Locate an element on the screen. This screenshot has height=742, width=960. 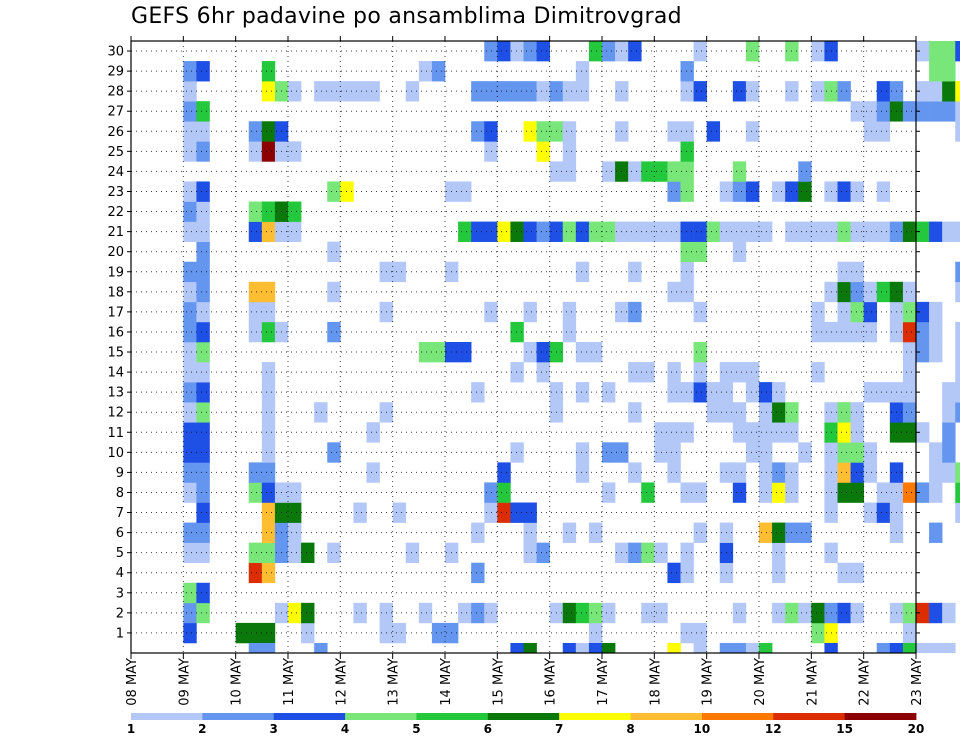
y-tick-label: 8 is located at coordinates (120, 493).